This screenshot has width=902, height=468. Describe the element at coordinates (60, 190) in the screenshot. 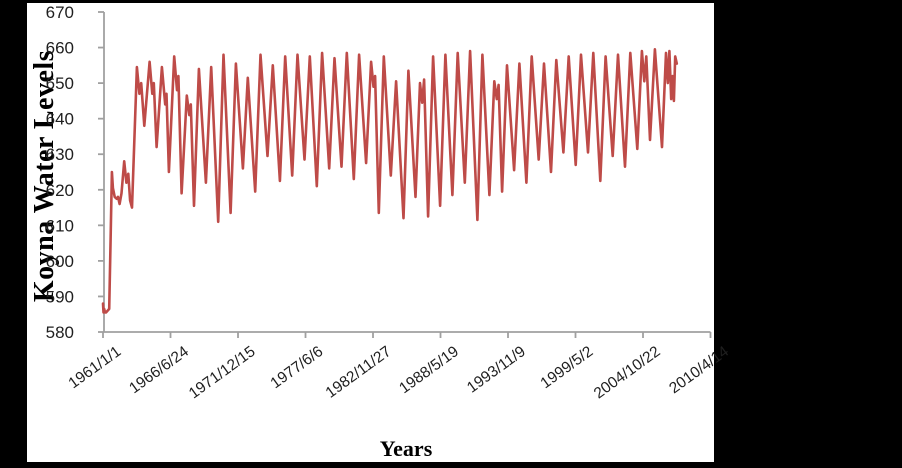

I see `y-tick-label: 620` at that location.